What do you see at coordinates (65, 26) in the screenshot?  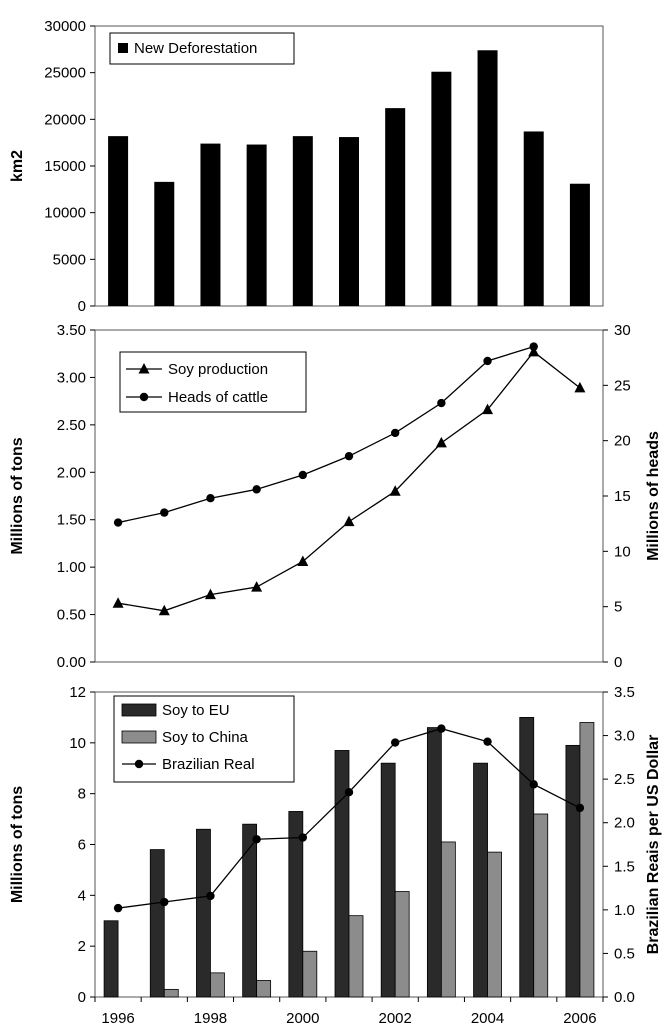 I see `y-tick-label: 30000` at bounding box center [65, 26].